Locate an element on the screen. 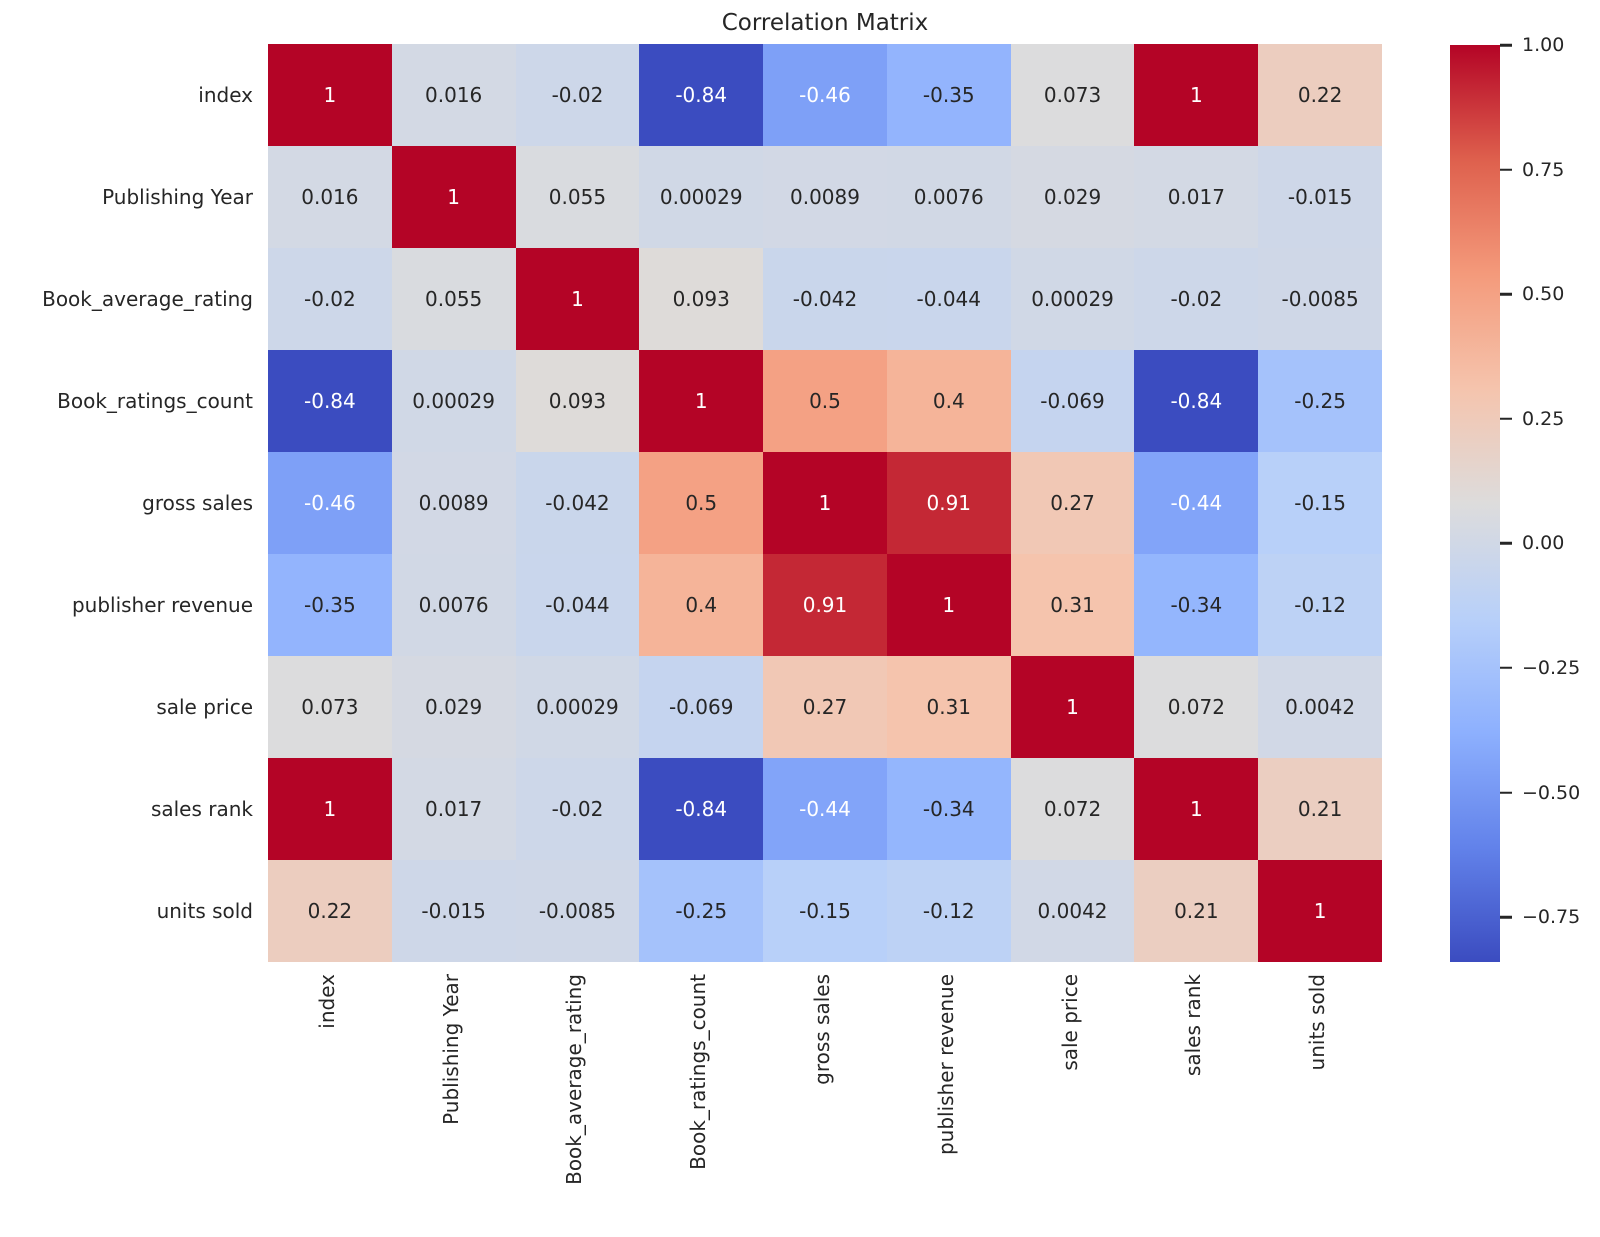  y-tick-label: units sold is located at coordinates (204, 911).